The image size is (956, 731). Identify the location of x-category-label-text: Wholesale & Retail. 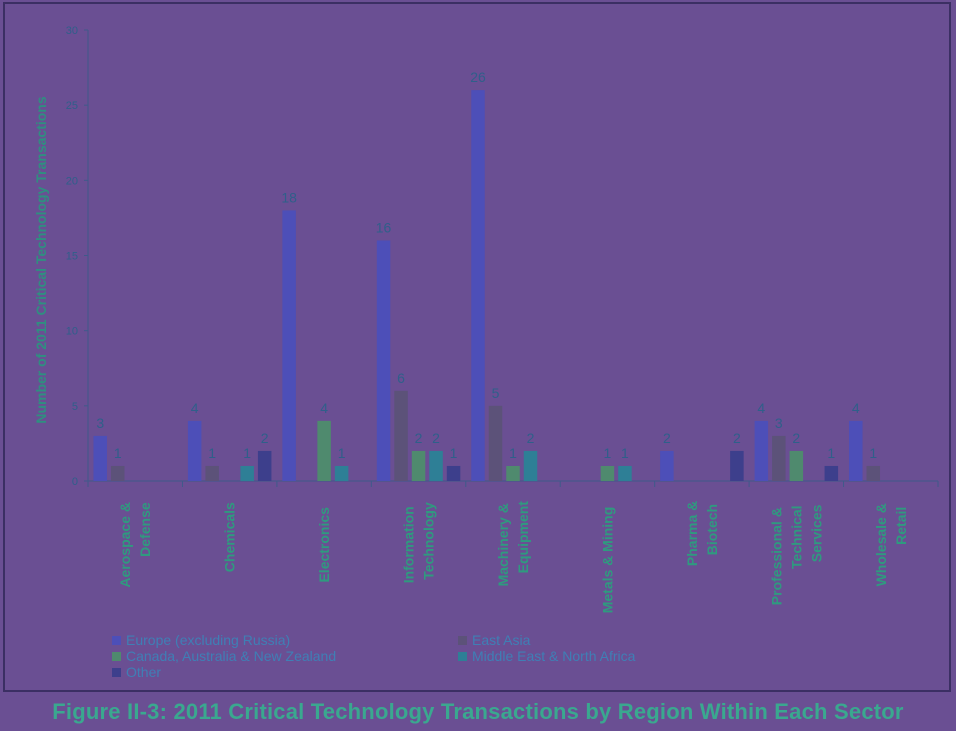
(891, 544).